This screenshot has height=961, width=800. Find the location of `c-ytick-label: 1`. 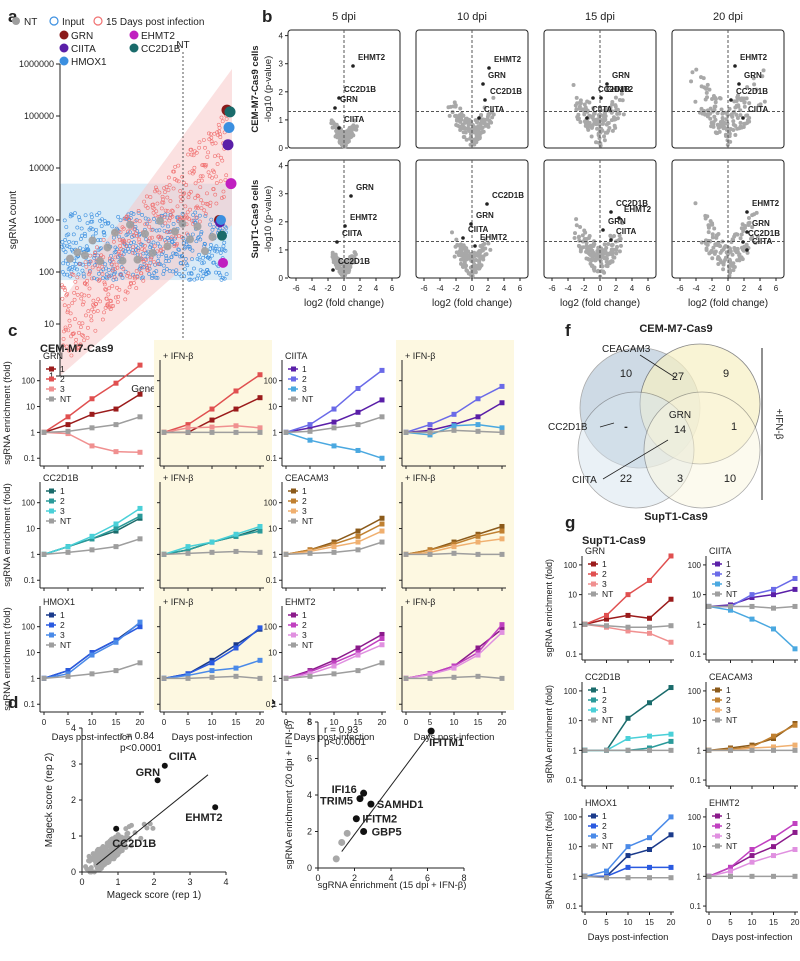

c-ytick-label: 1 is located at coordinates (33, 678).